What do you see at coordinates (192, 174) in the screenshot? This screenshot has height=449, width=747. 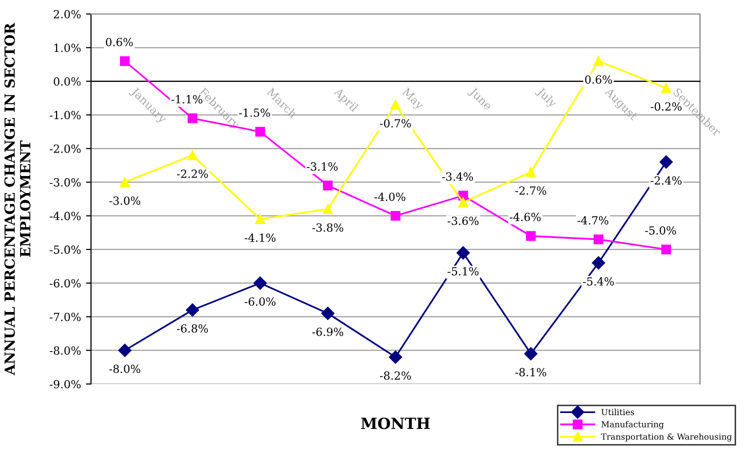 I see `data-label: -2.2%` at bounding box center [192, 174].